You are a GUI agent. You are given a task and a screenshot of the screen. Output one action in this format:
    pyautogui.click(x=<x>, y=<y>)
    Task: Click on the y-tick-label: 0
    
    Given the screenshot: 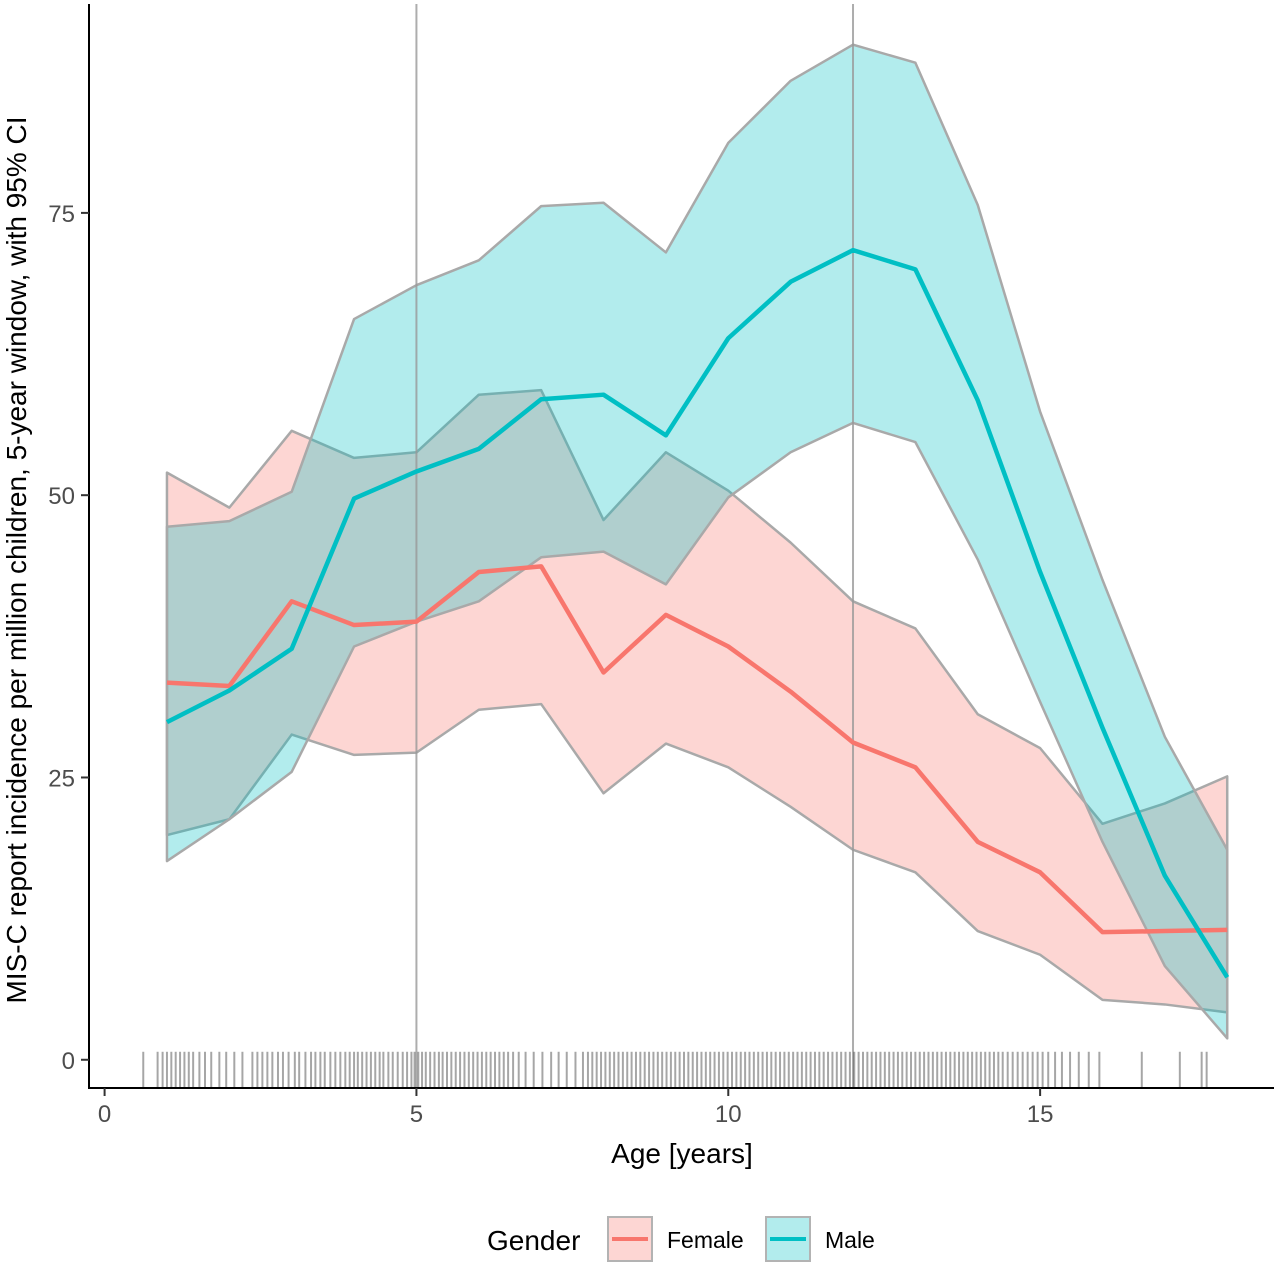 What is the action you would take?
    pyautogui.click(x=68, y=1061)
    